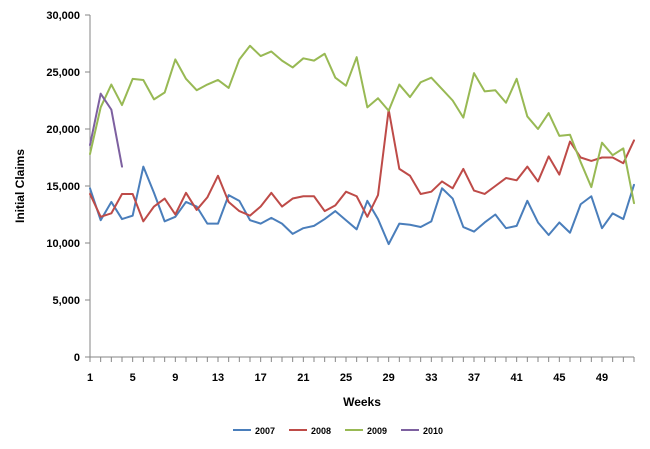 This screenshot has height=449, width=650. I want to click on legend-label-2009: 2009, so click(377, 431).